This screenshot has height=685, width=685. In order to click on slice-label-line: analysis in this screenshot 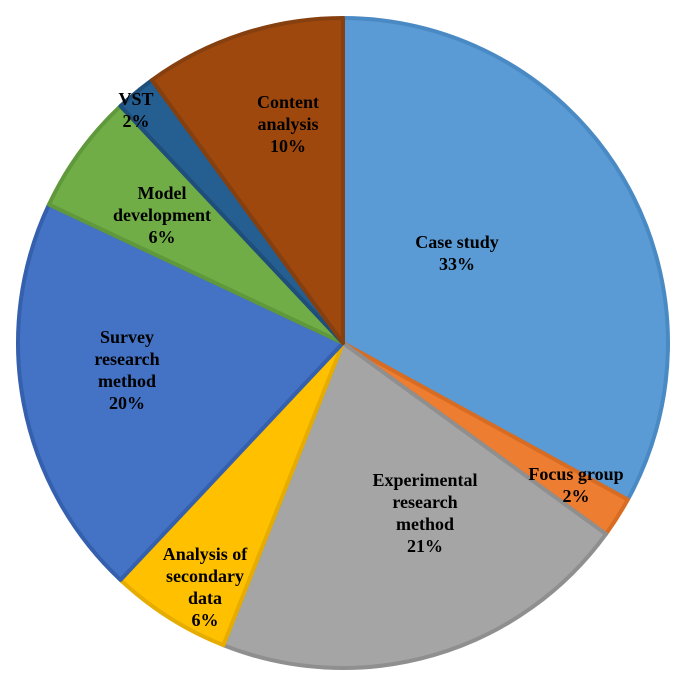, I will do `click(287, 124)`.